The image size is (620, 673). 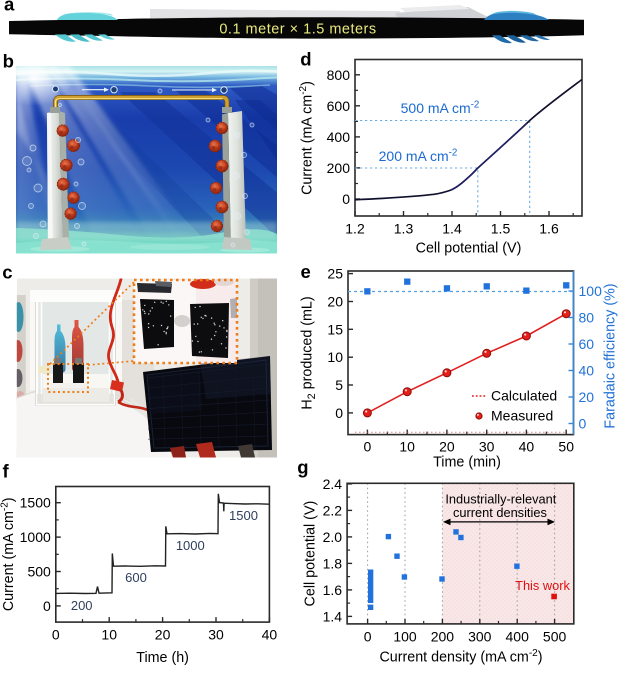 I want to click on svg-text: 1.2, so click(x=355, y=229).